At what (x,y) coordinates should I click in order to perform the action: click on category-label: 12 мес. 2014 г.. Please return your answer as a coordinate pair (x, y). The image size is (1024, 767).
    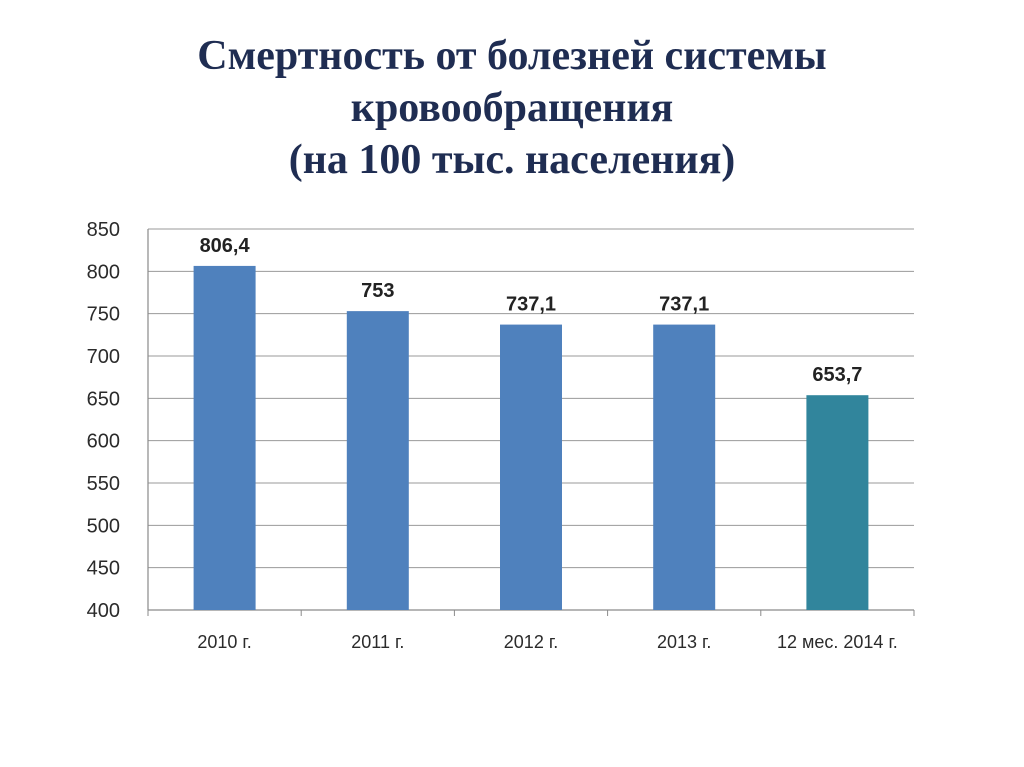
    Looking at the image, I should click on (837, 642).